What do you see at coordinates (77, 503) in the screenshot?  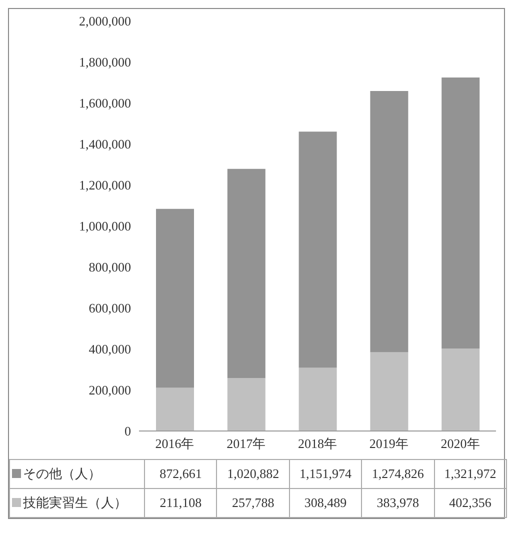 I see `legend-label: 技能実習生（人）` at bounding box center [77, 503].